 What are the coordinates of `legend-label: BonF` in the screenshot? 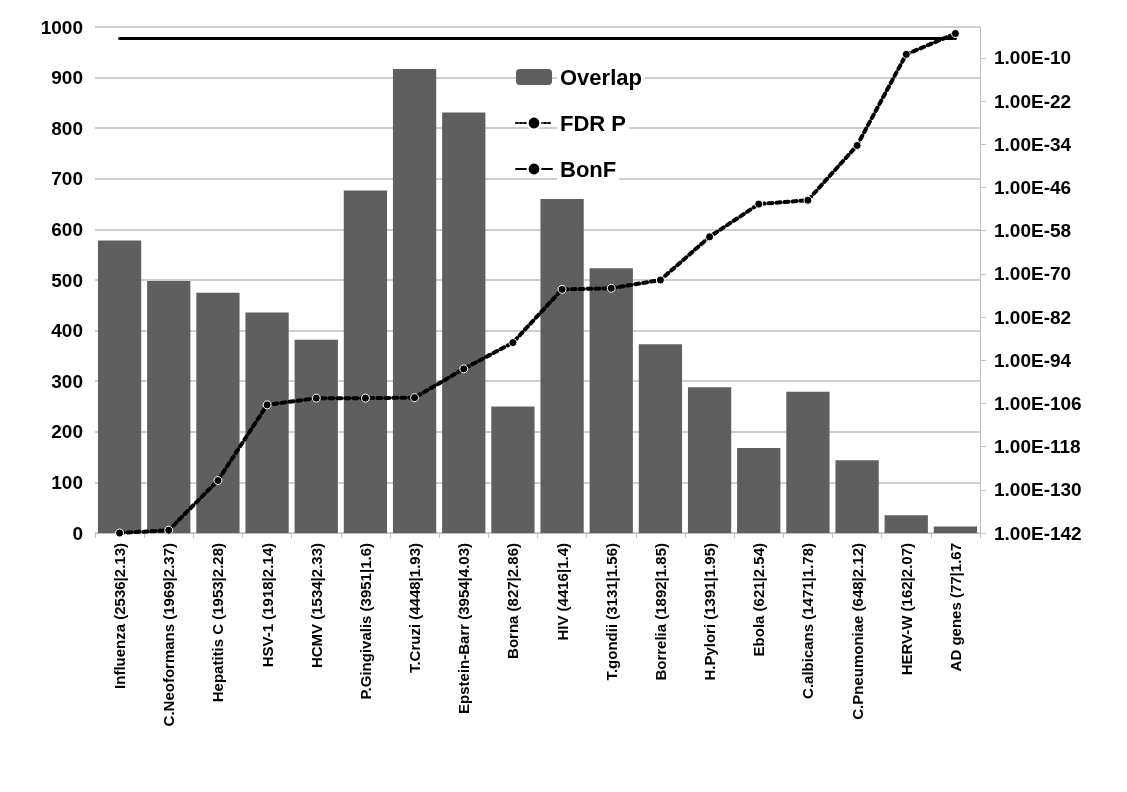 It's located at (588, 169).